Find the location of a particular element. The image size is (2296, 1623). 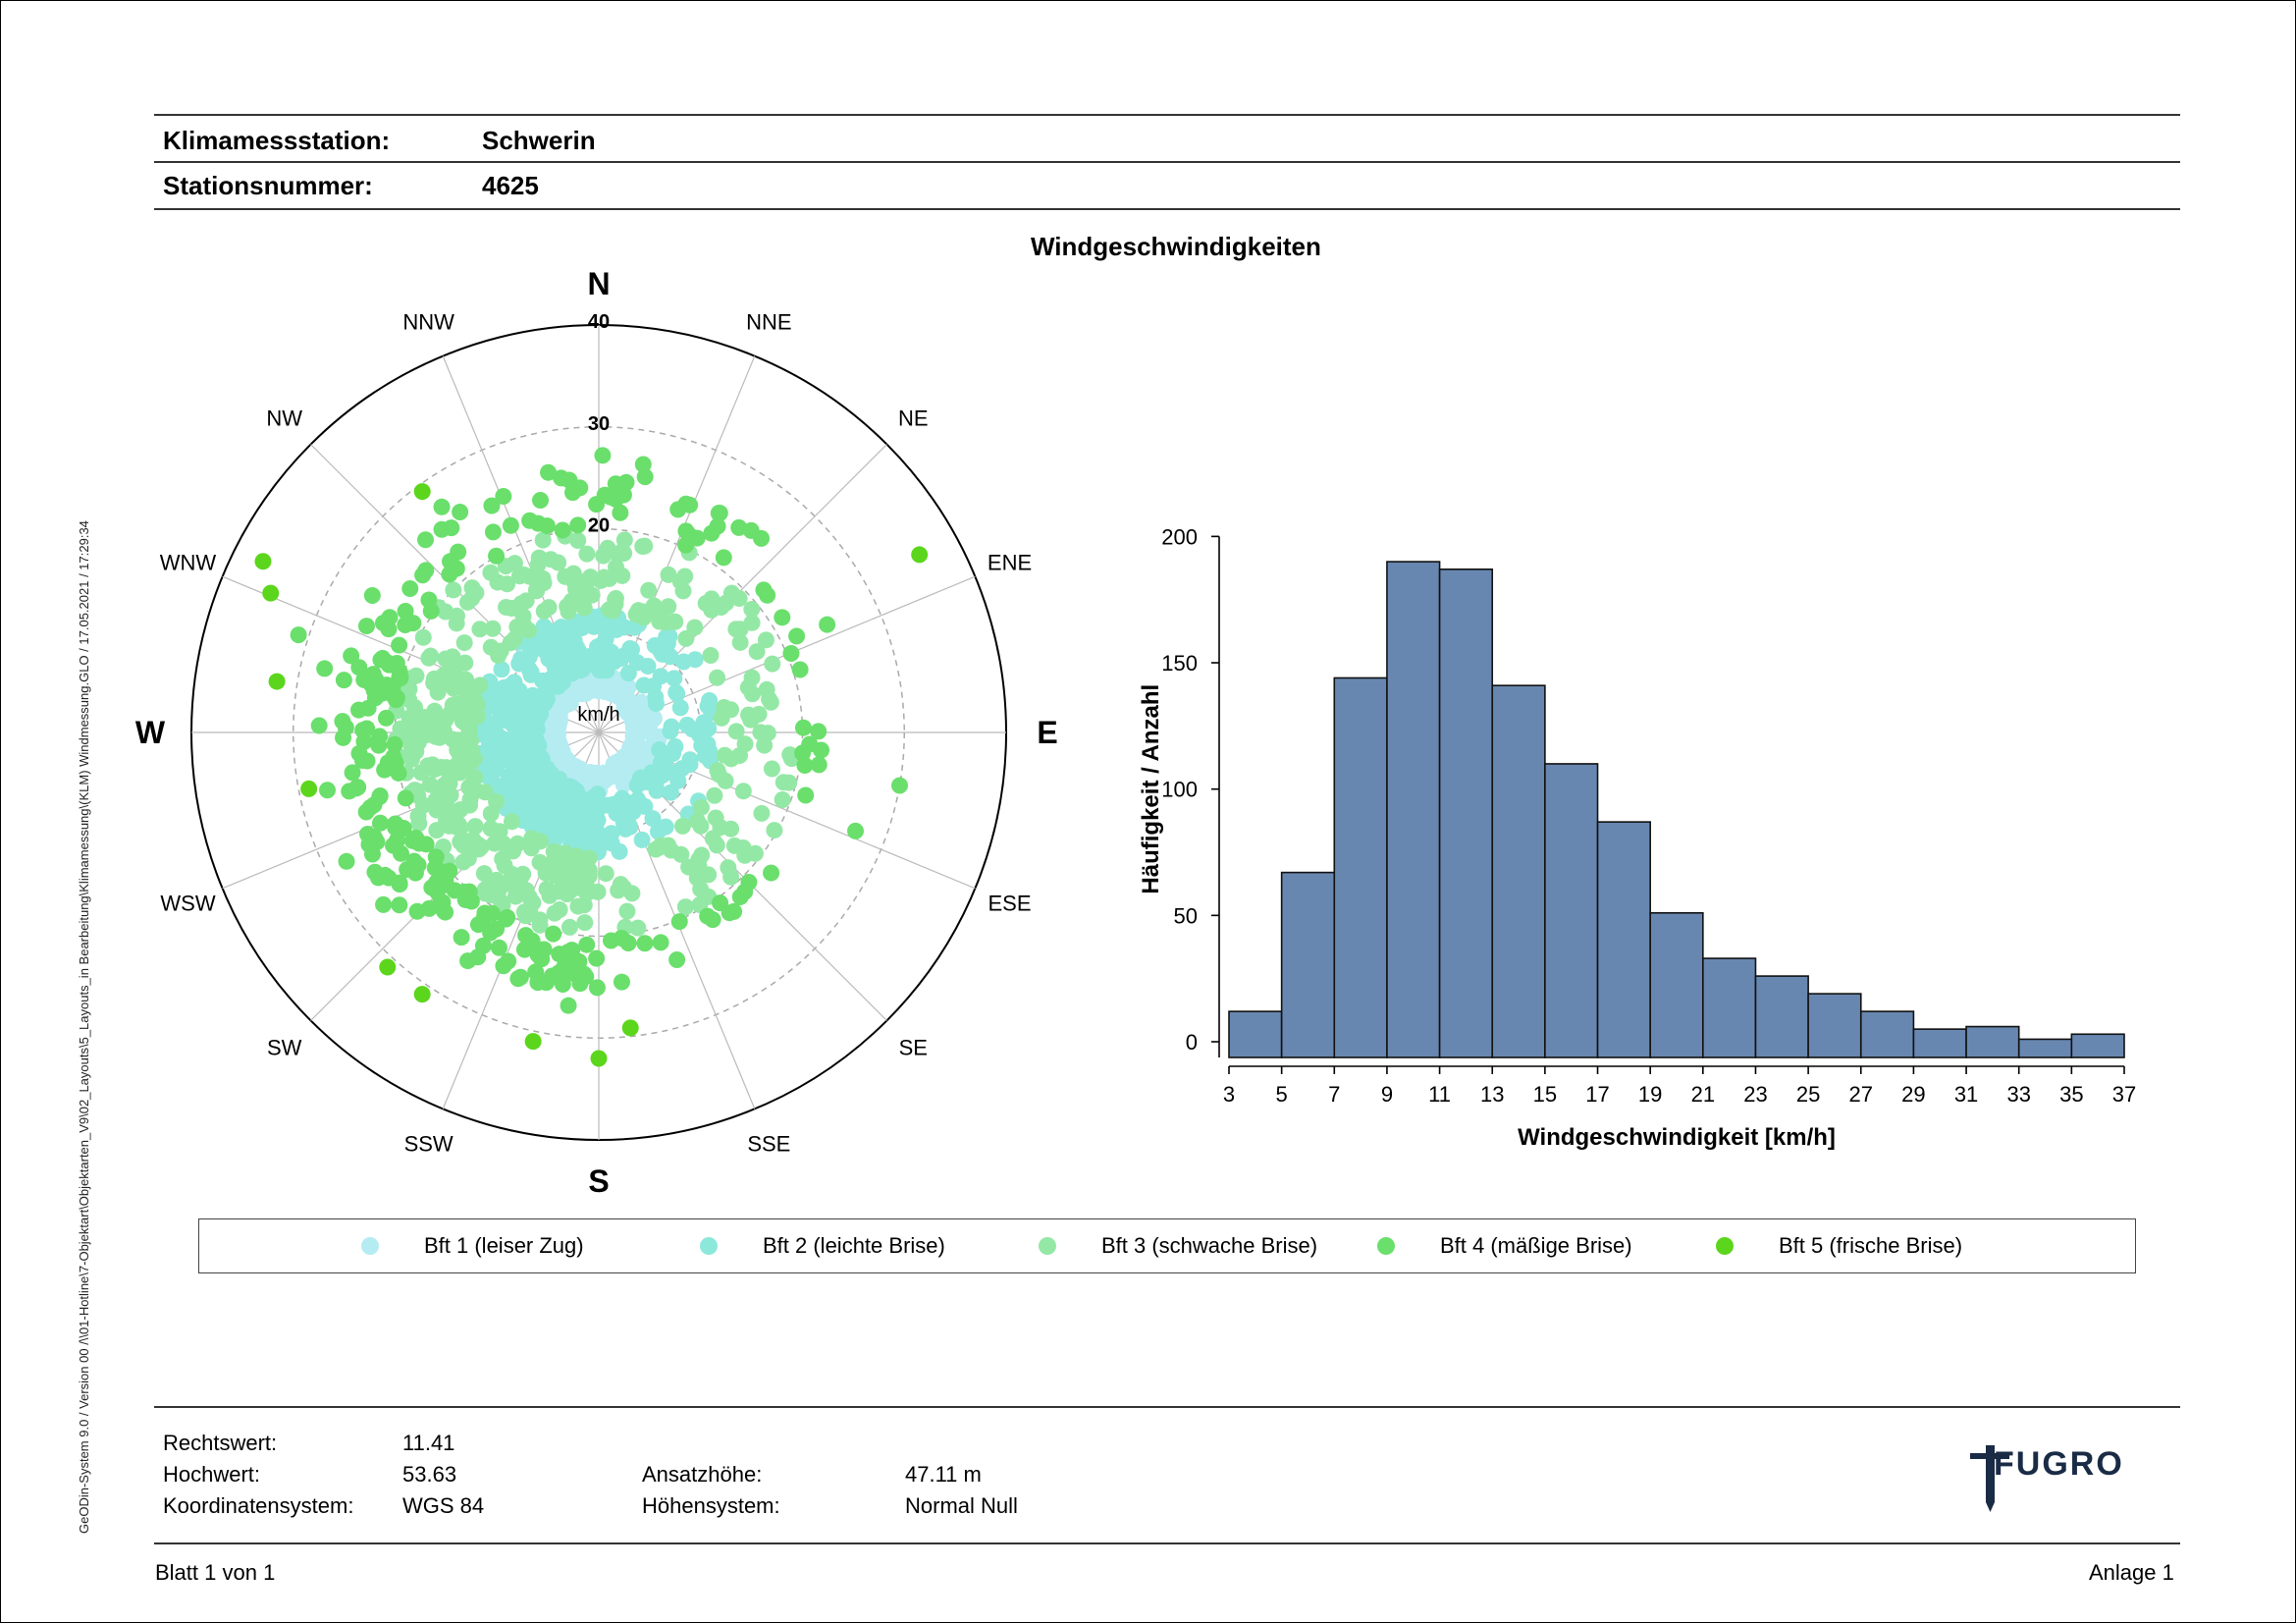

direction-label: W is located at coordinates (151, 732).